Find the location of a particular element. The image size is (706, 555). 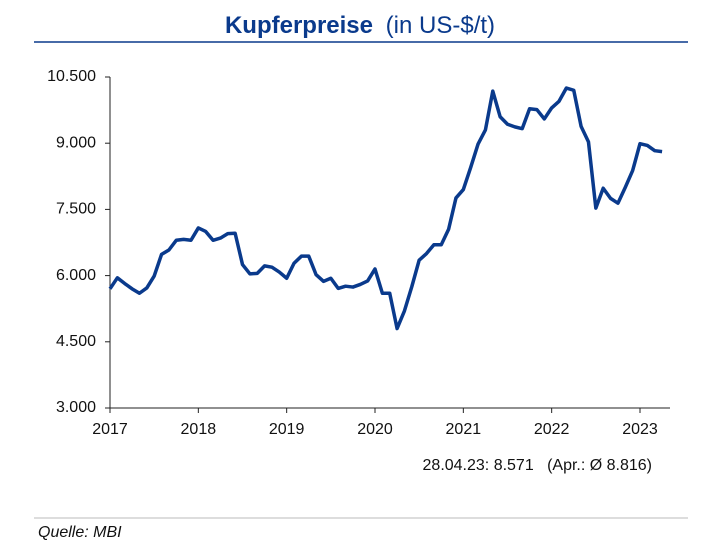

x-tick-label: 2017 is located at coordinates (110, 429).